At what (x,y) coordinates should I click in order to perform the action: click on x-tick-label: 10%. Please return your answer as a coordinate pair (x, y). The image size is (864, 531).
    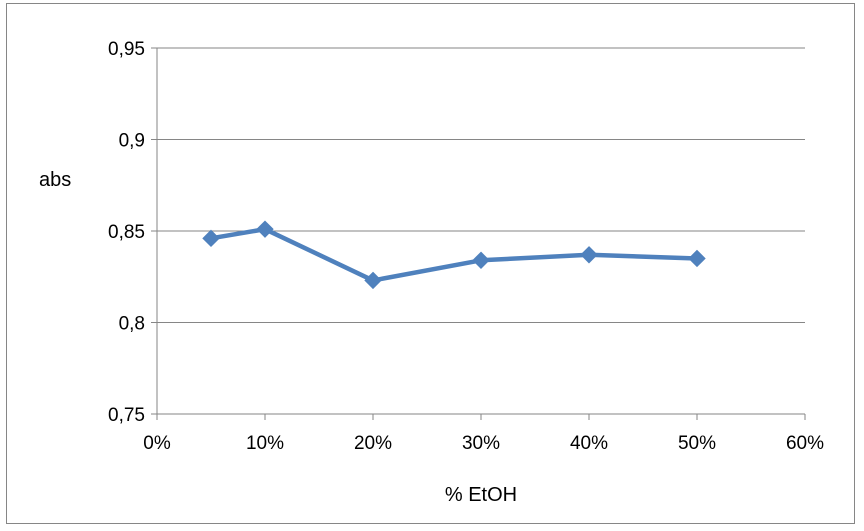
    Looking at the image, I should click on (265, 443).